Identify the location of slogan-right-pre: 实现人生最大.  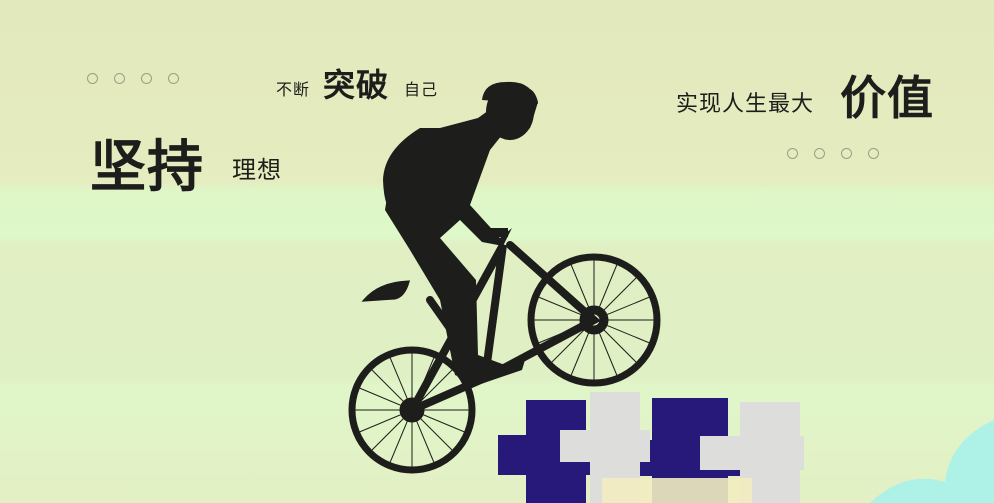
(745, 104).